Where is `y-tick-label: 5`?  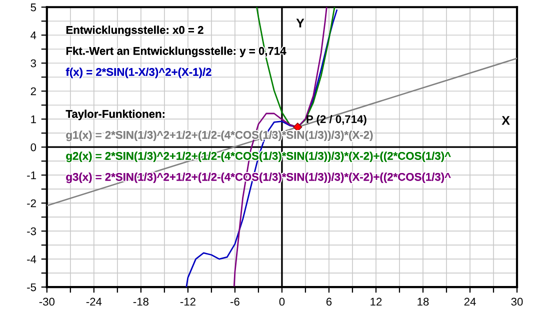
y-tick-label: 5 is located at coordinates (33, 8).